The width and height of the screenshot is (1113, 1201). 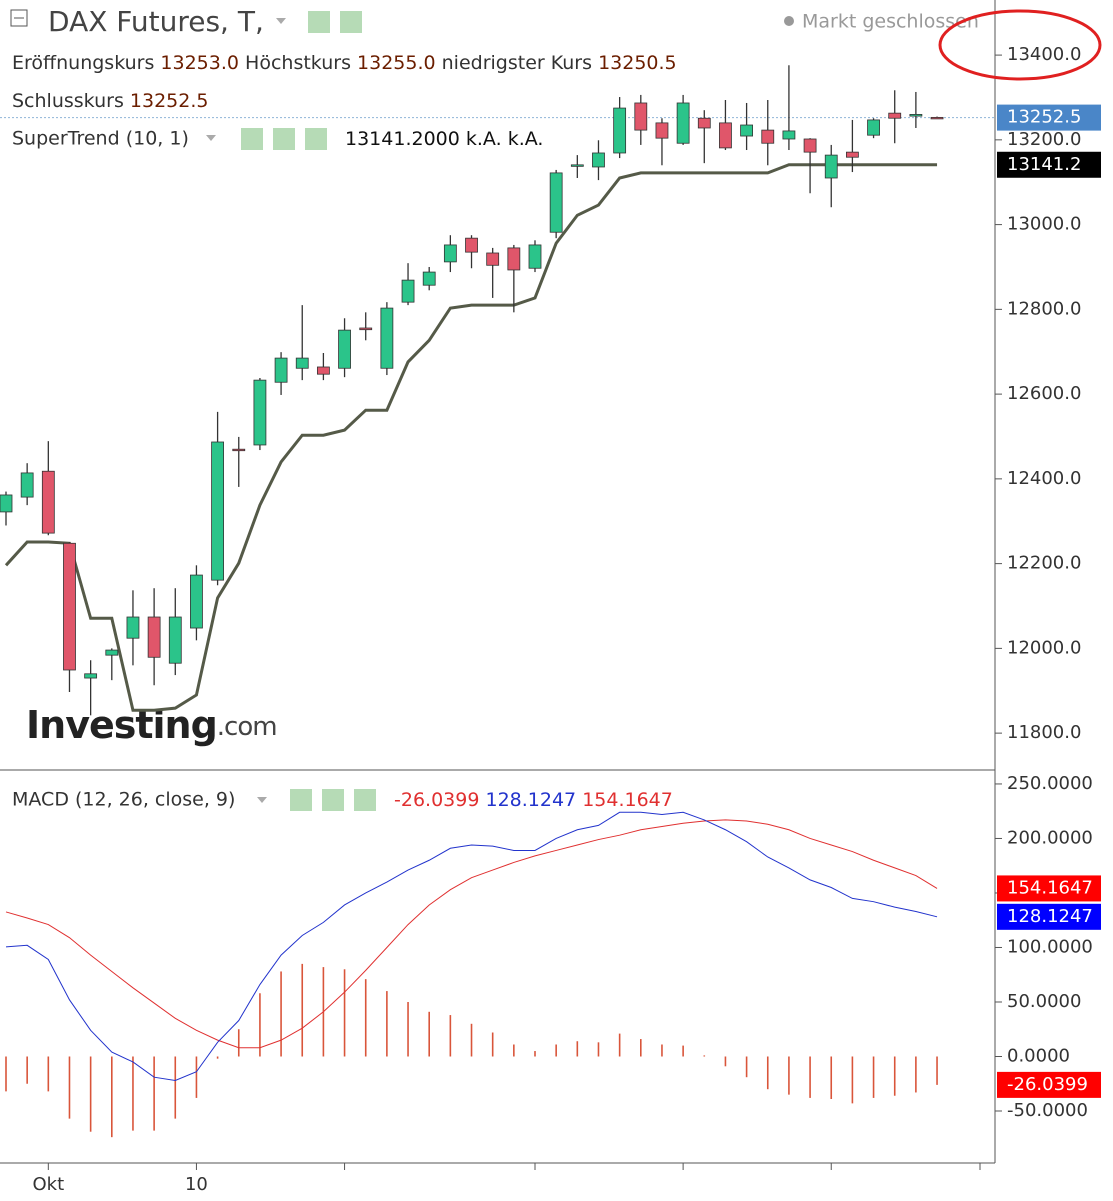 I want to click on supertrend-value: 13141.2000, so click(x=402, y=139).